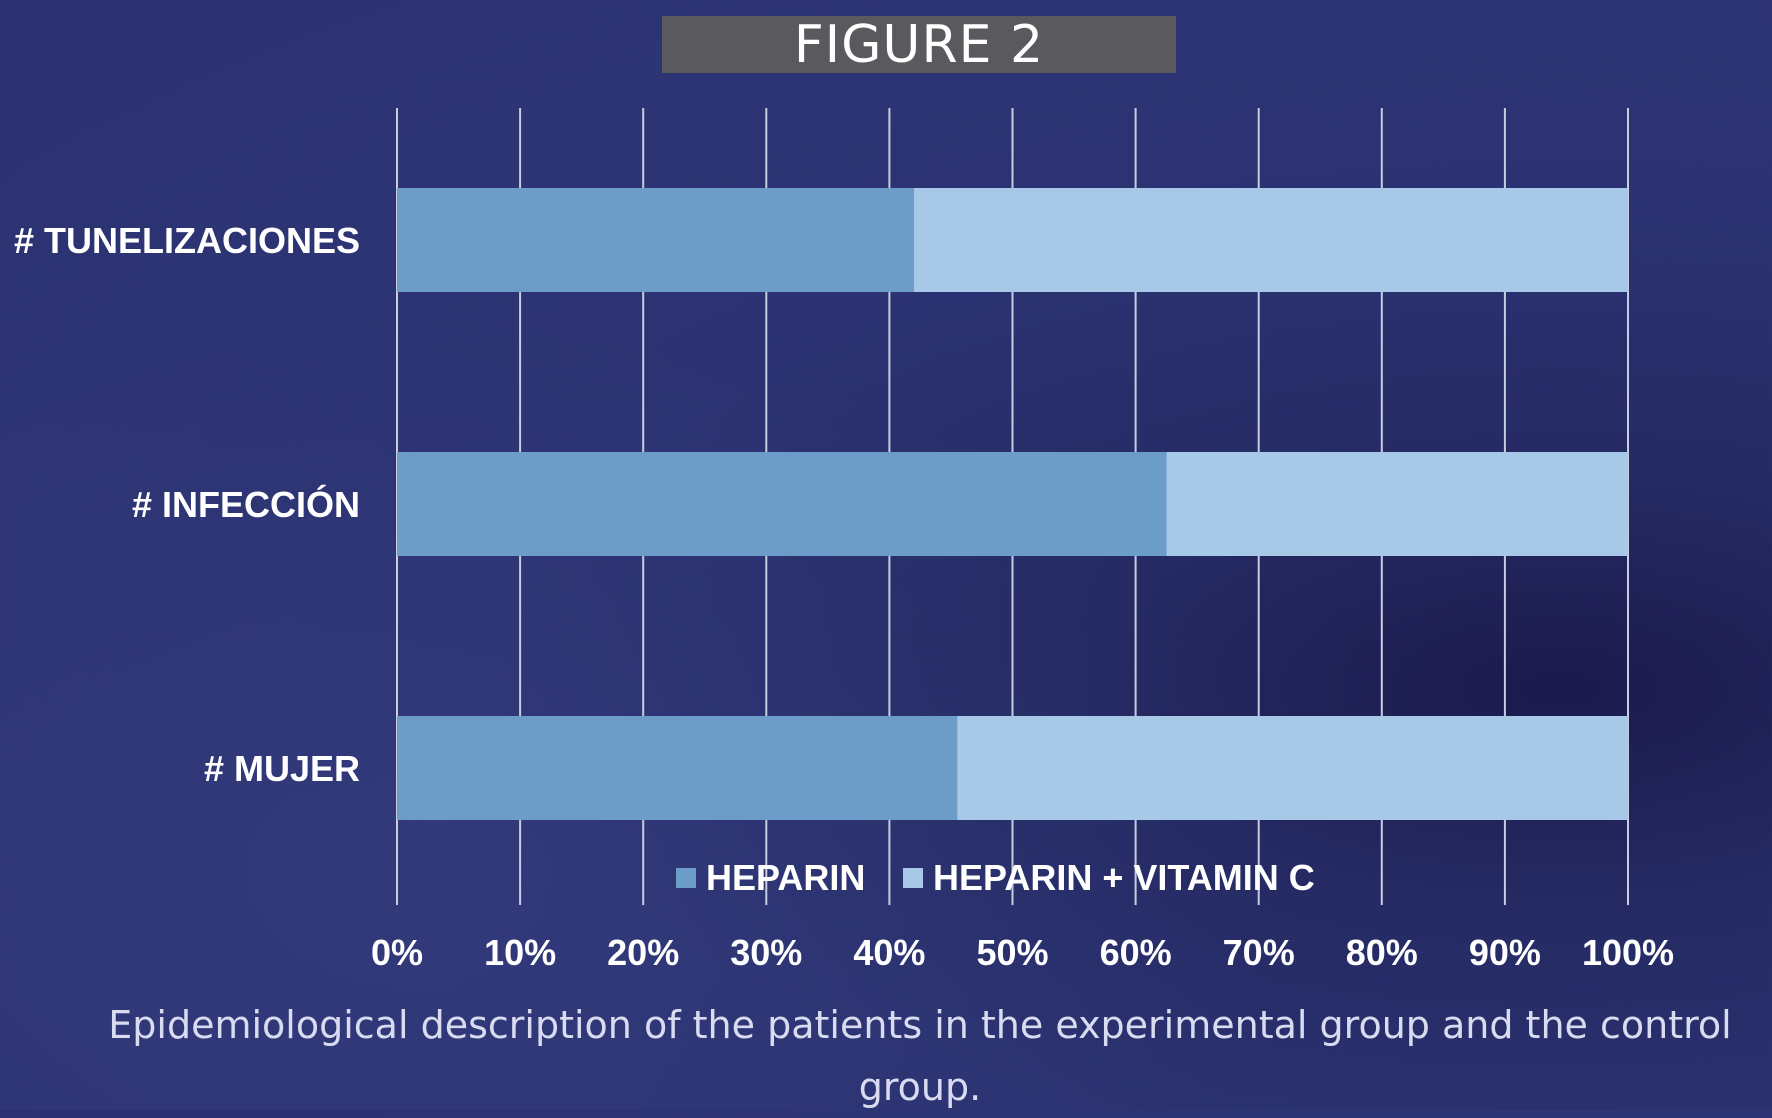  I want to click on legend-label: HEPARIN + VITAMIN C, so click(1124, 877).